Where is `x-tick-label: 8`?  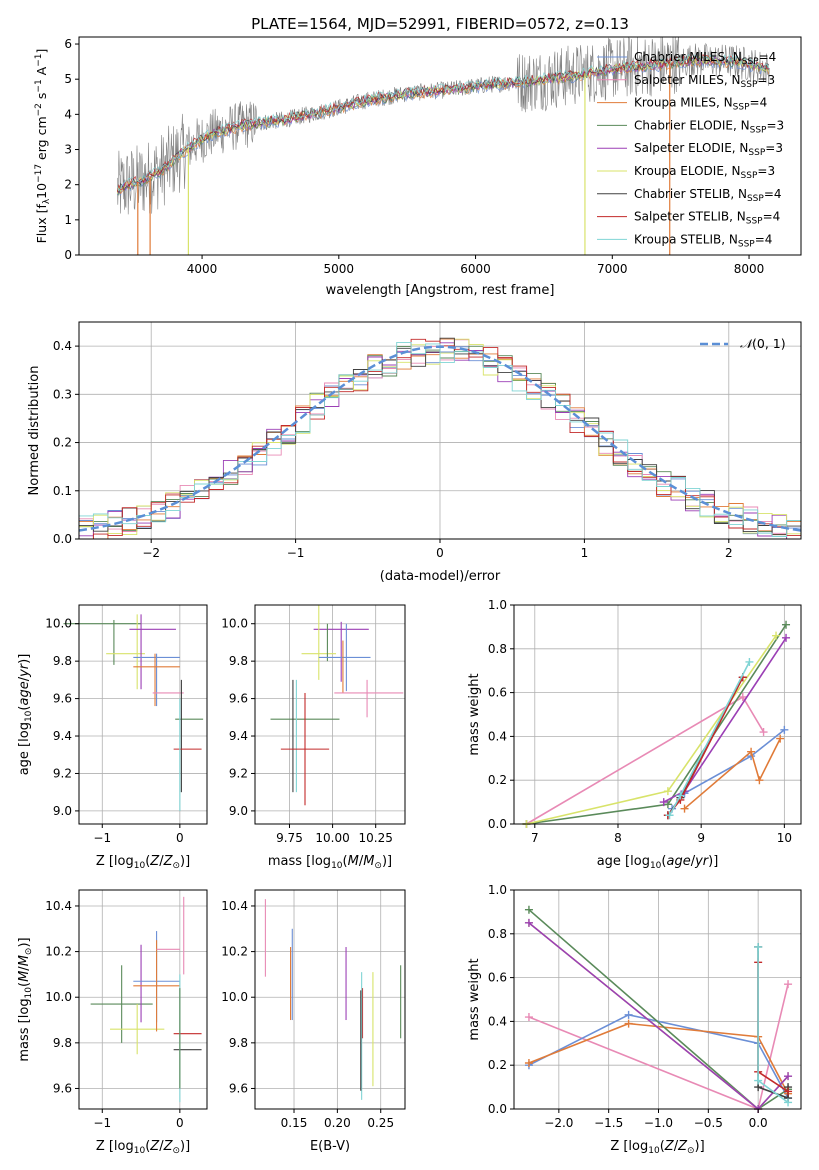
x-tick-label: 8 is located at coordinates (618, 838).